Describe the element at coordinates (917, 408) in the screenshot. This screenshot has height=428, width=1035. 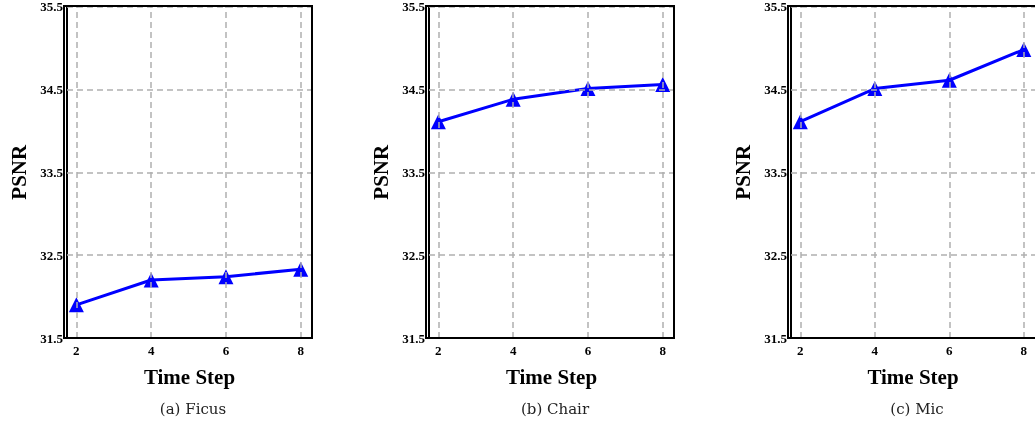
I see `text: (c) Mic` at that location.